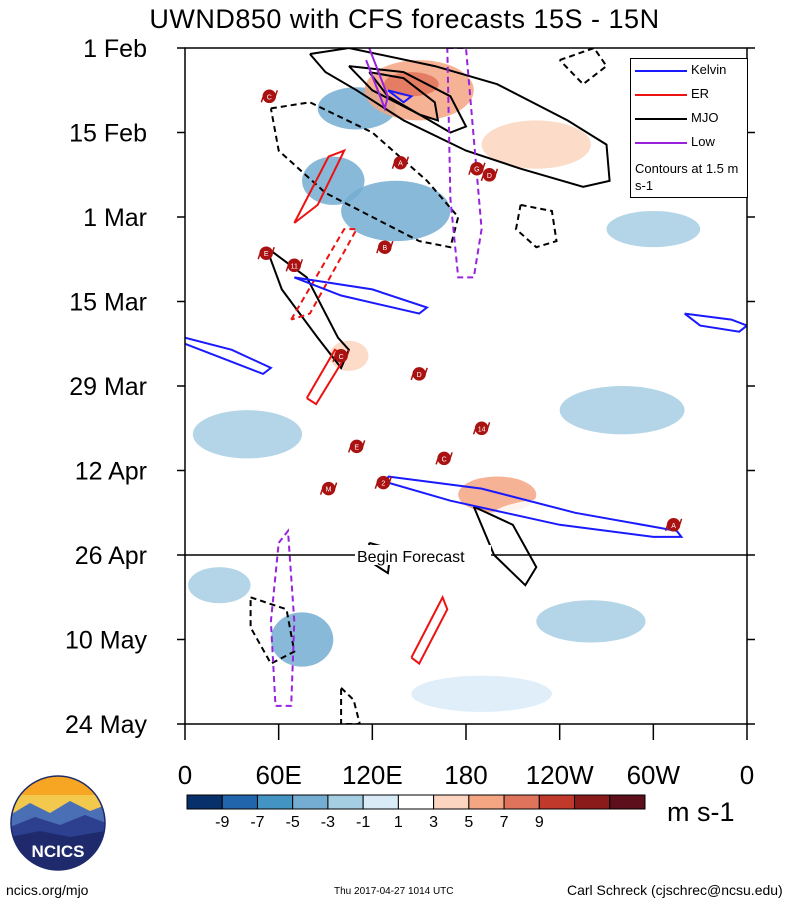 Image resolution: width=809 pixels, height=907 pixels. What do you see at coordinates (108, 387) in the screenshot?
I see `y-tick-label: 29 Mar` at bounding box center [108, 387].